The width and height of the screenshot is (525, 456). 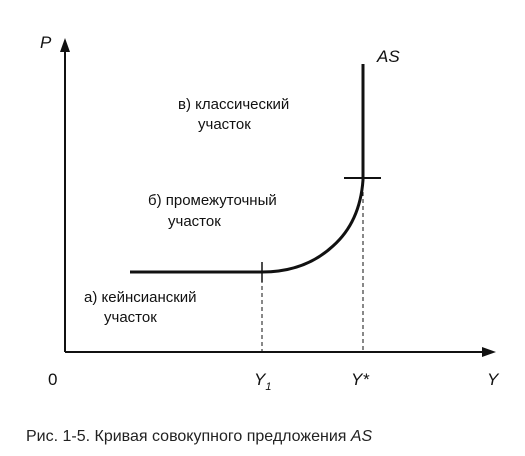 I want to click on keynesian-region-label: а) кейнсианский, so click(x=140, y=297).